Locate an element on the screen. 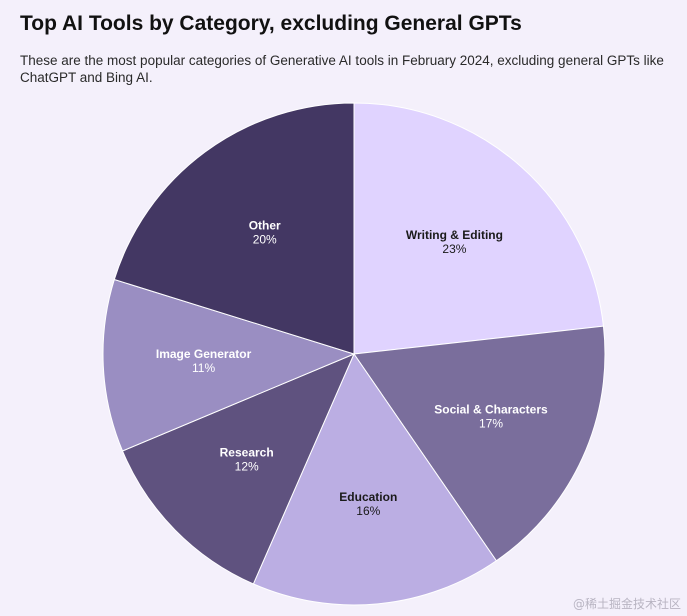  pie-slice-image-generator is located at coordinates (229, 365).